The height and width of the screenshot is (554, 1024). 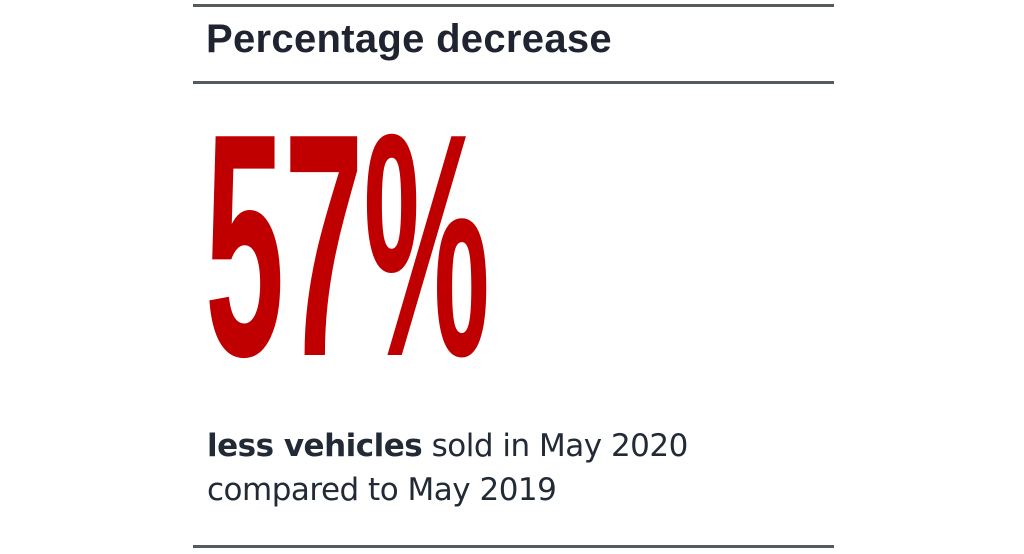 I want to click on heading-divider, so click(x=513, y=82).